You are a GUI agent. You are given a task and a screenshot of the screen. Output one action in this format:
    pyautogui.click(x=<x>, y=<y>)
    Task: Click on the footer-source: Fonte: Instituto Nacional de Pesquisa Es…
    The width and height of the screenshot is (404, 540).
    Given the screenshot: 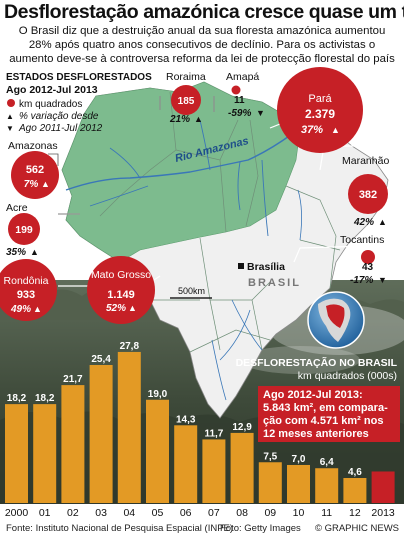 What is the action you would take?
    pyautogui.click(x=120, y=528)
    